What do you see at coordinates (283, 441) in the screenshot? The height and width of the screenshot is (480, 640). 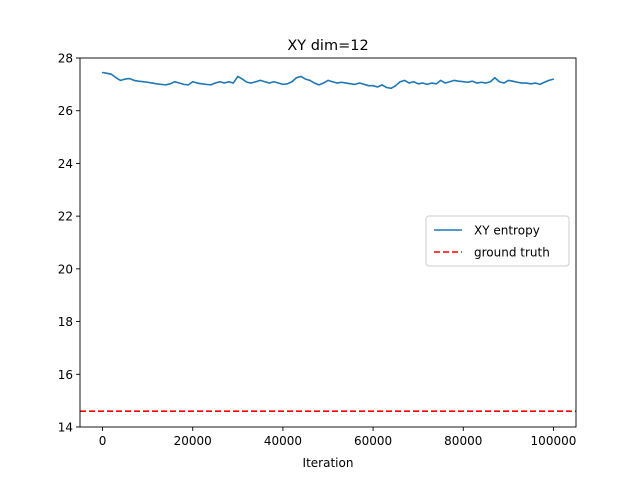 I see `x-tick-label: 40000` at bounding box center [283, 441].